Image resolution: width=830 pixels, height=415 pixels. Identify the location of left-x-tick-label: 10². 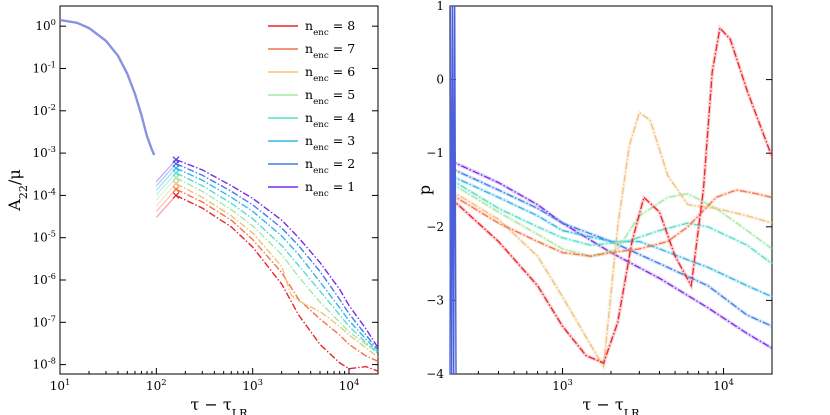
(156, 385).